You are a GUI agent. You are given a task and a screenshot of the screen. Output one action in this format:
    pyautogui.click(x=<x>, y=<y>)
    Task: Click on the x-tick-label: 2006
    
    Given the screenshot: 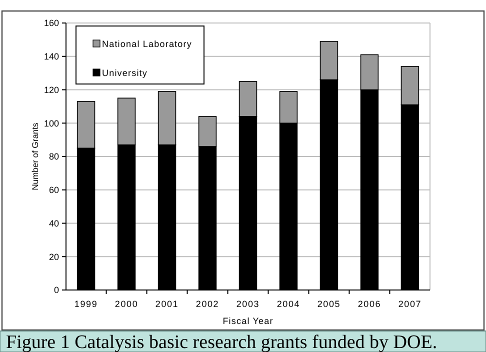 What is the action you would take?
    pyautogui.click(x=370, y=304)
    